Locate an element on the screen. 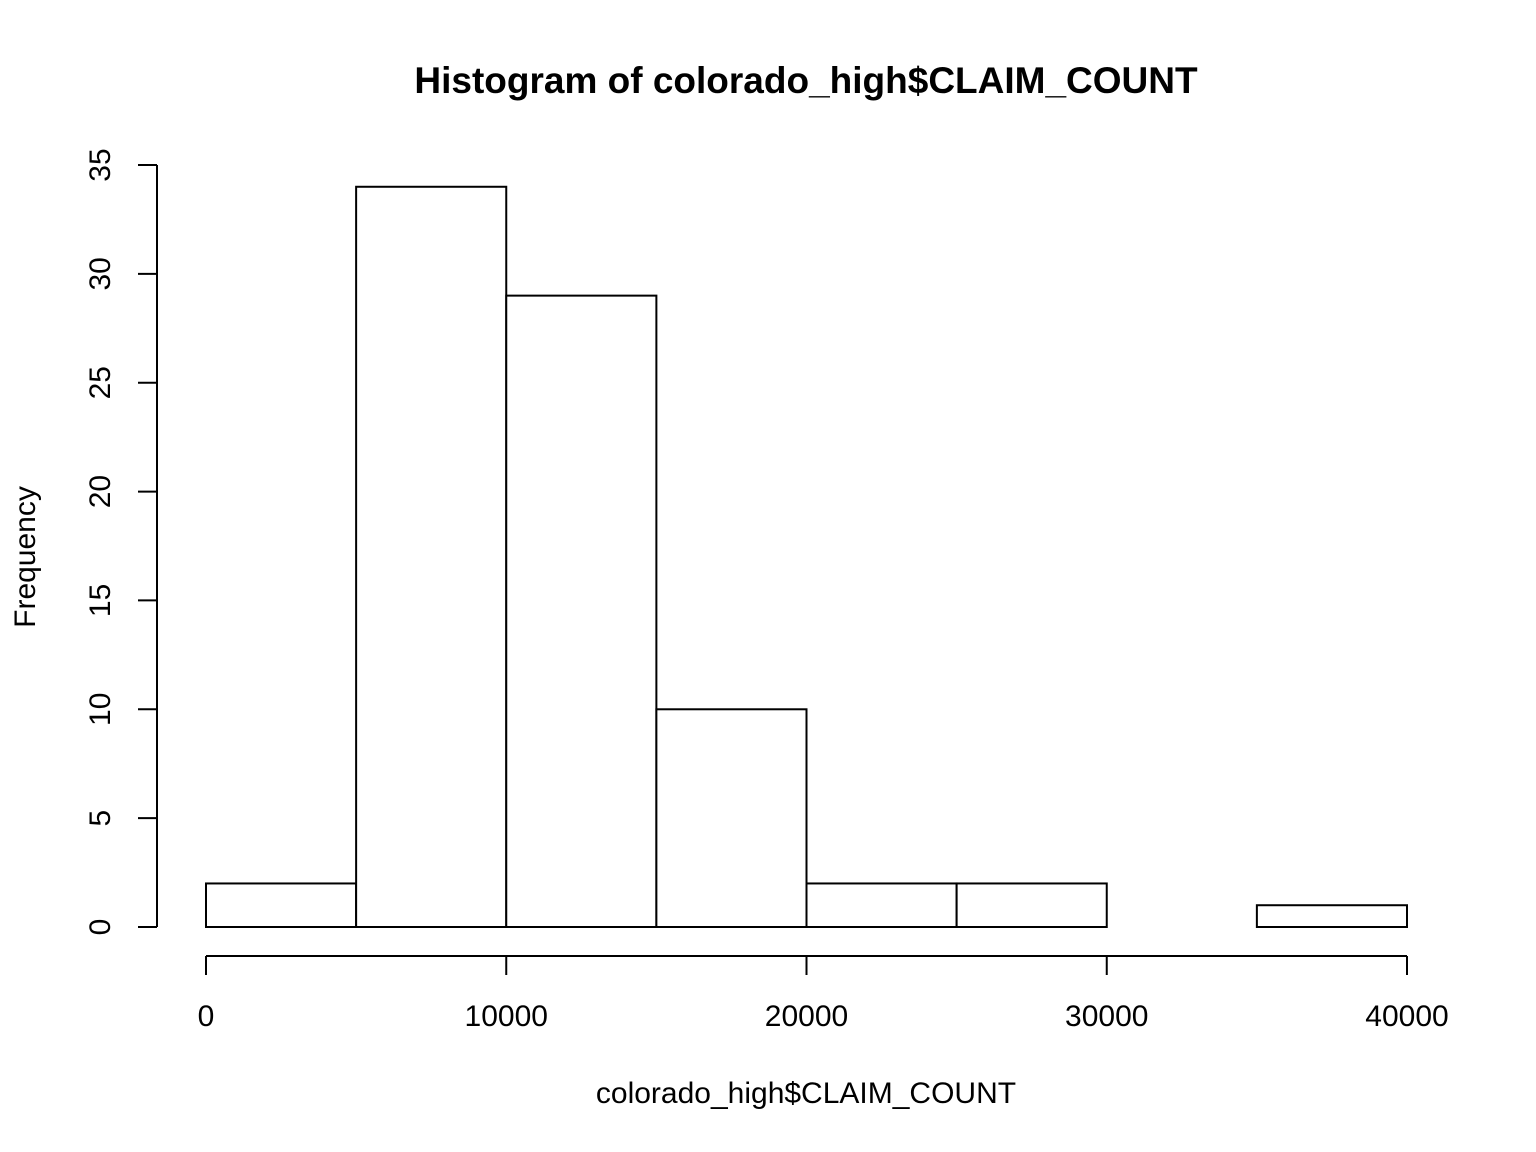 The height and width of the screenshot is (1152, 1536). x-tick-label-40000: 40000 is located at coordinates (1406, 1016).